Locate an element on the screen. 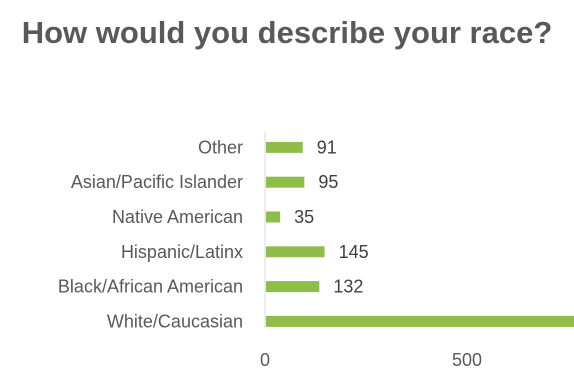 The height and width of the screenshot is (372, 574). category-label-0: White/Caucasian is located at coordinates (175, 321).